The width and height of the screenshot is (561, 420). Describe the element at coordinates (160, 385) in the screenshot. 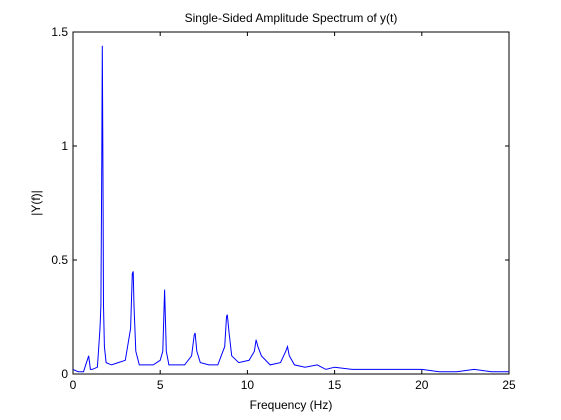

I see `x-tick-label: 5` at that location.